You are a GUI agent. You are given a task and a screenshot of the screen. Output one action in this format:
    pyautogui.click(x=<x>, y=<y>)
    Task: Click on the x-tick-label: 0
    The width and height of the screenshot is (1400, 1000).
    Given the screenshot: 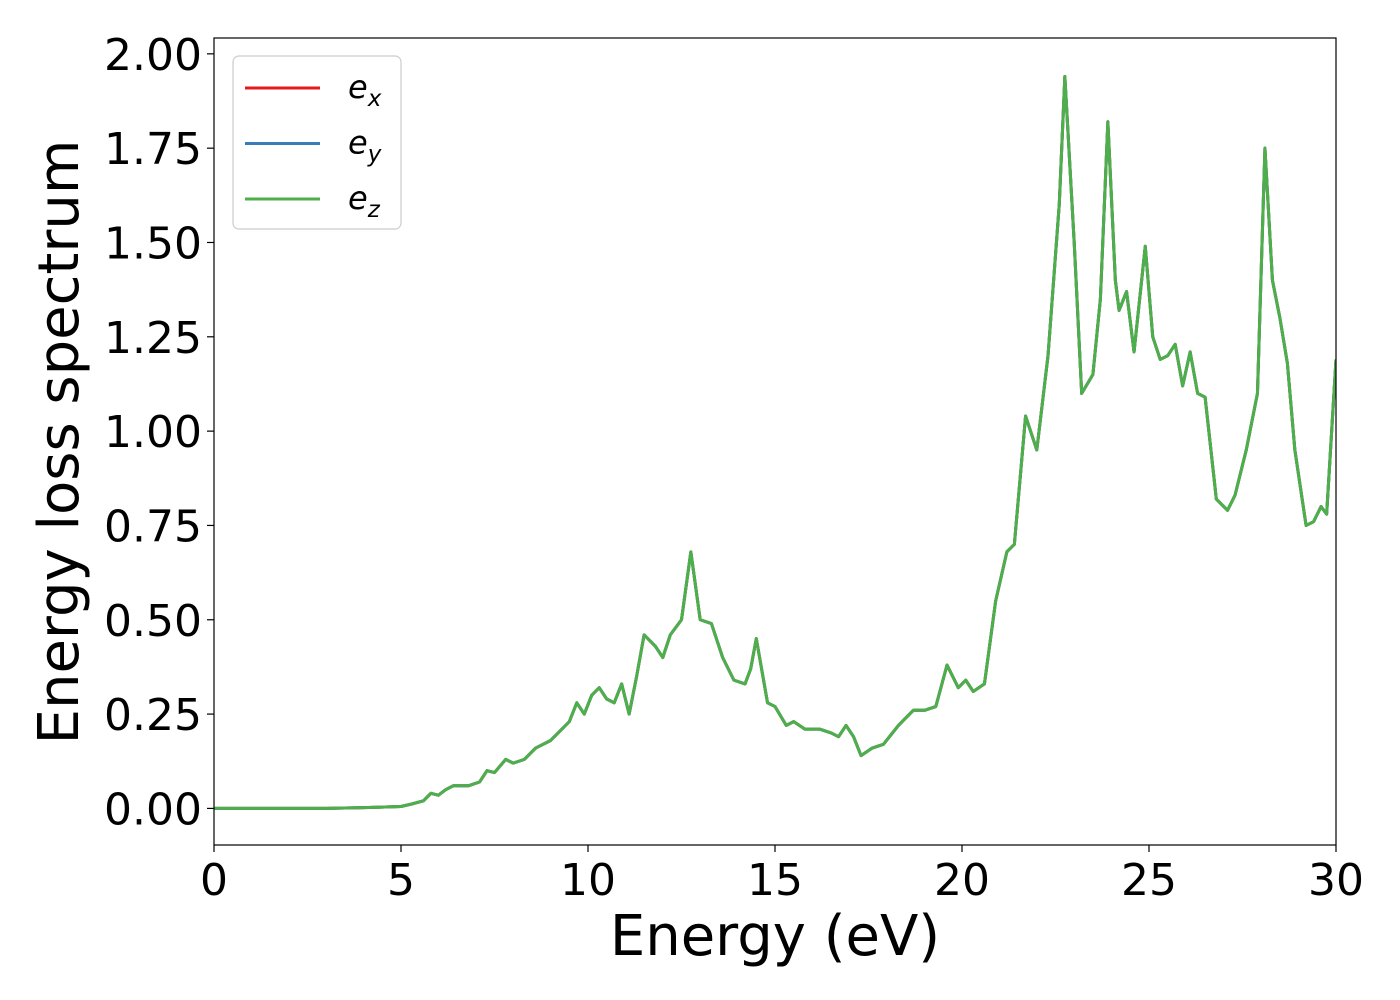 What is the action you would take?
    pyautogui.click(x=214, y=880)
    